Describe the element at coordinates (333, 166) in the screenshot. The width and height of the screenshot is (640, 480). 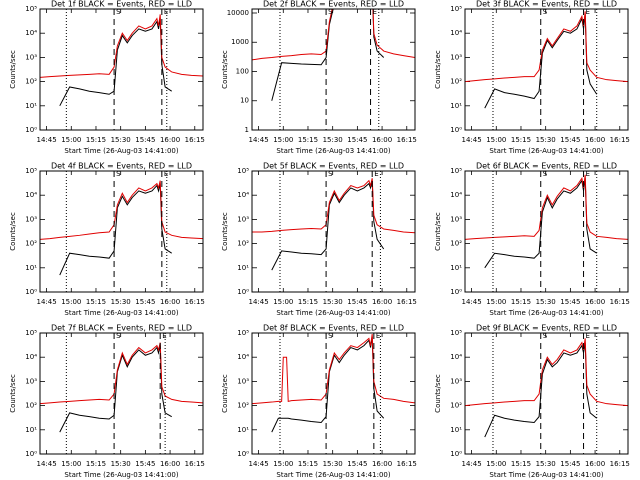
I see `panel-title: Det 5f BLACK = Events, RED = LLD` at that location.